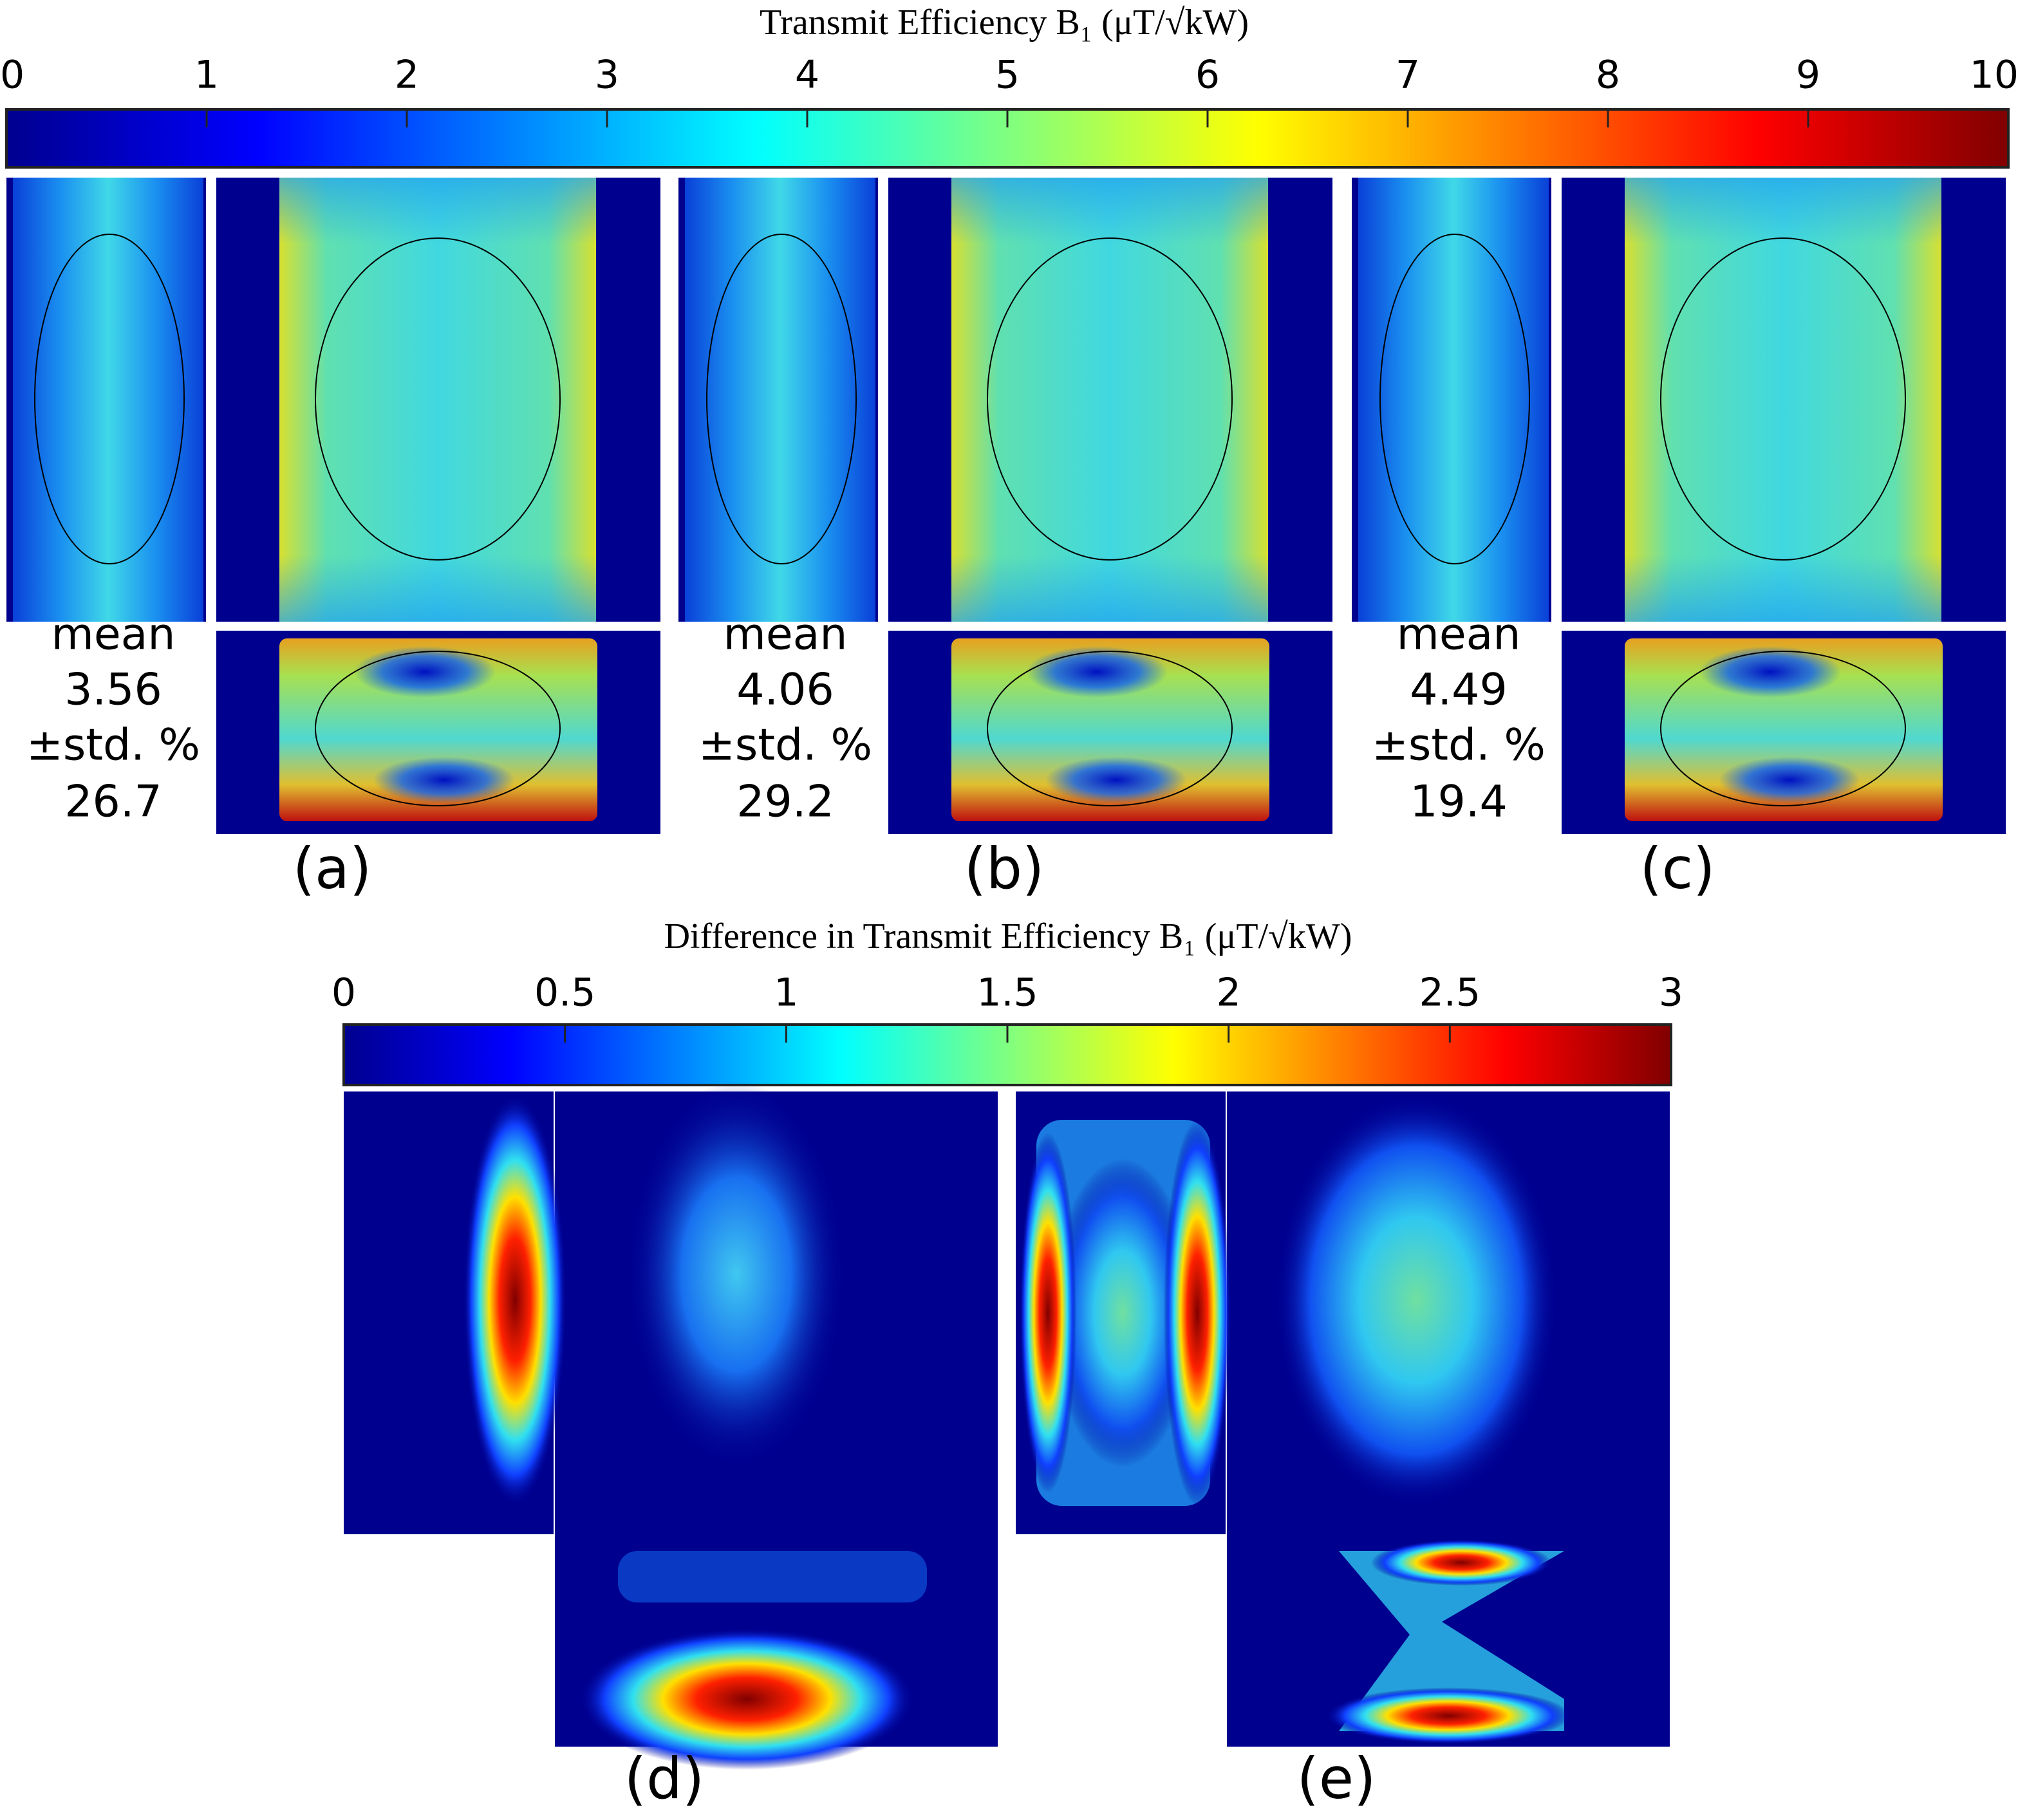 Image resolution: width=2018 pixels, height=1820 pixels. Describe the element at coordinates (333, 868) in the screenshot. I see `panel-label: (a)` at that location.